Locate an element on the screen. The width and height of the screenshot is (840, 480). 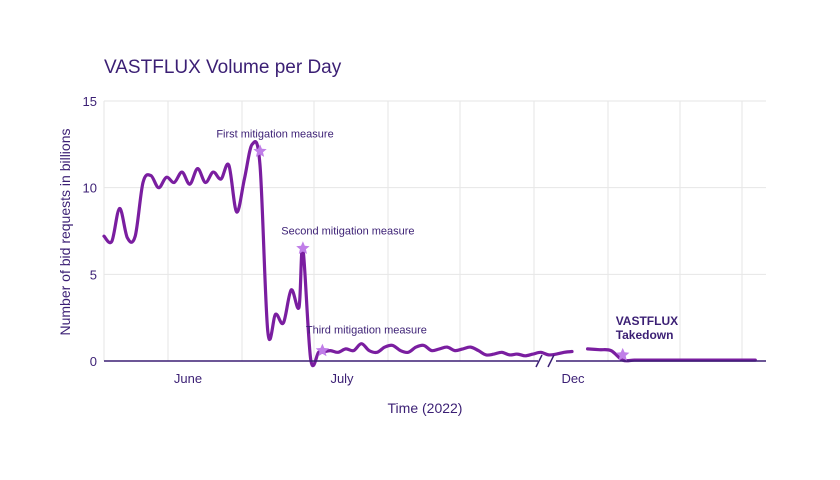
y-axis-ticks: 0 5 10 15 is located at coordinates (90, 231).